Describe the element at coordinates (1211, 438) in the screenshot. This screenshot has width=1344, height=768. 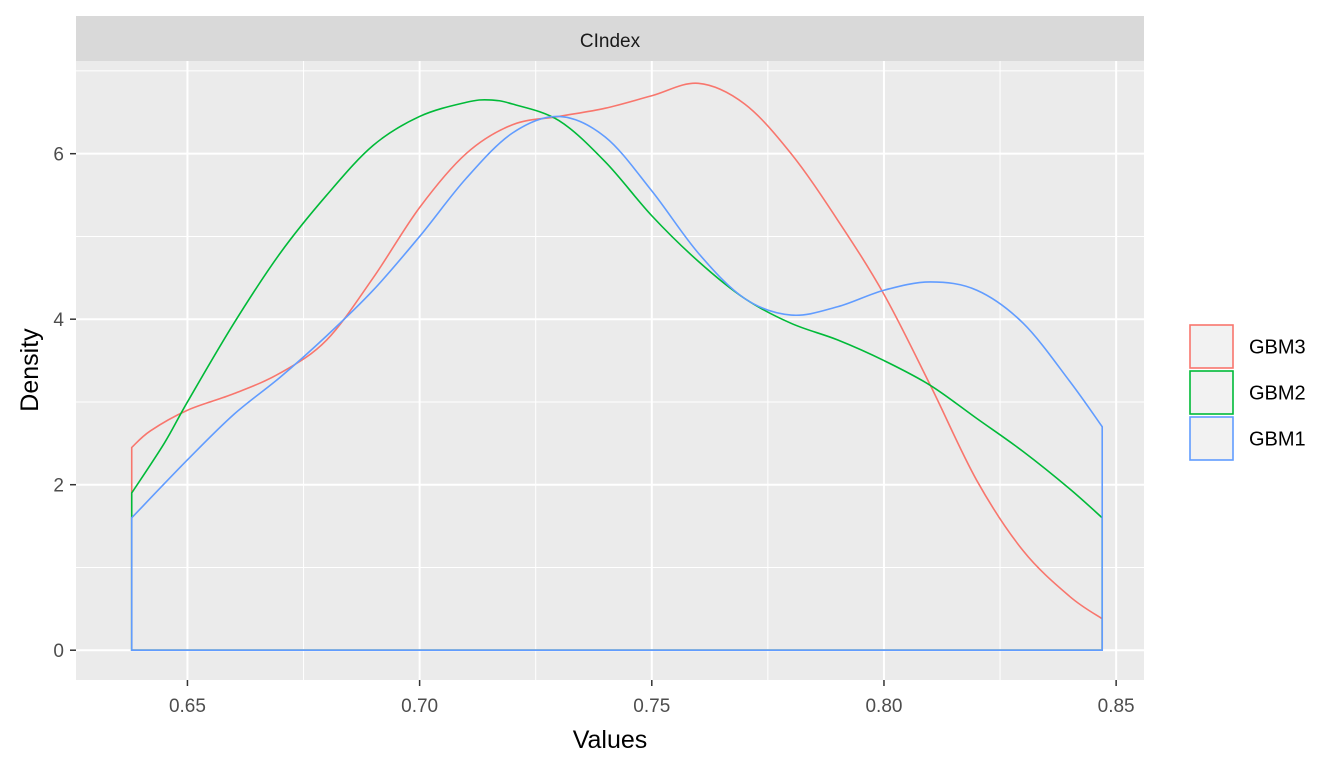
I see `legend-key-gbm1` at that location.